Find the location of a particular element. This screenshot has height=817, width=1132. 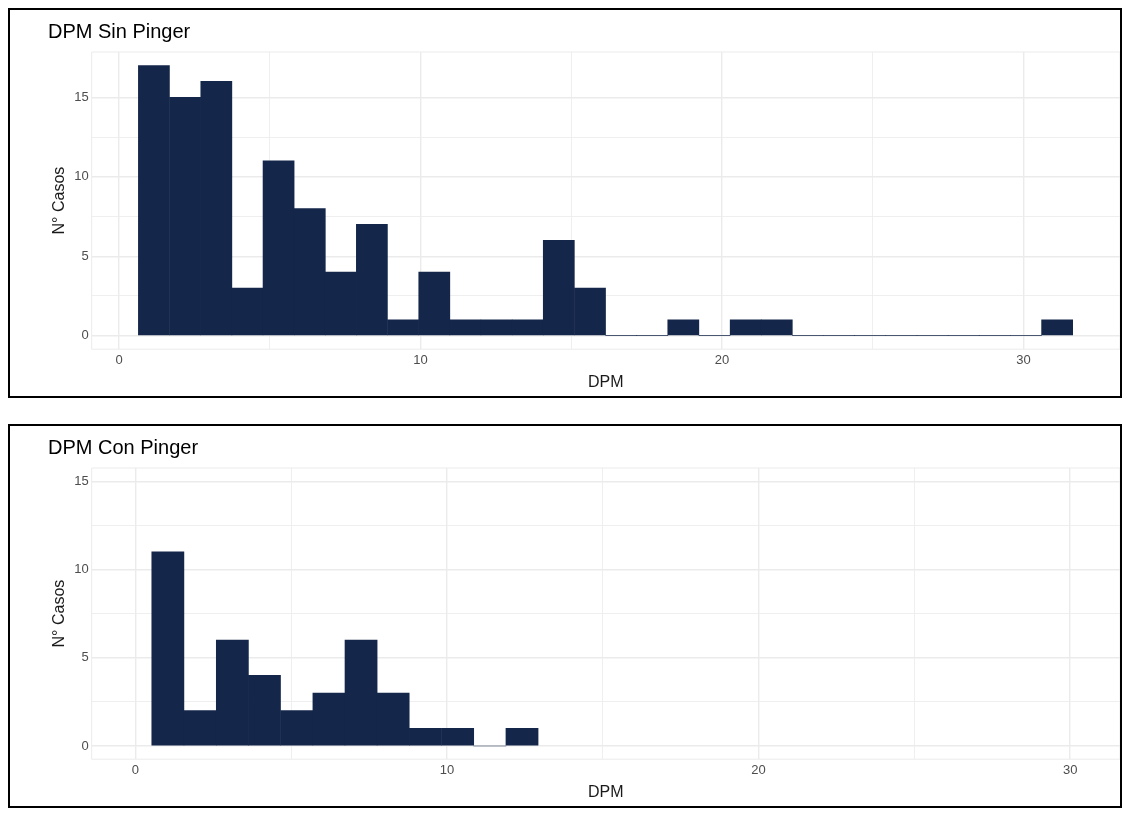

chart-title: DPM Sin Pinger is located at coordinates (119, 30).